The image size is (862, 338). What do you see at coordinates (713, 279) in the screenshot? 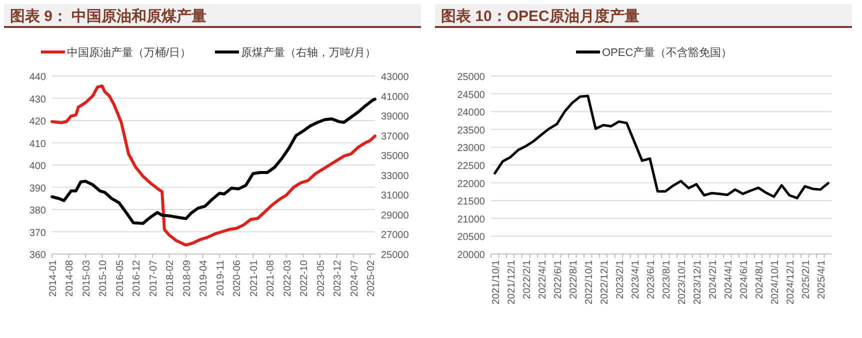
I see `x-tick-label: 2024/2/1` at bounding box center [713, 279].